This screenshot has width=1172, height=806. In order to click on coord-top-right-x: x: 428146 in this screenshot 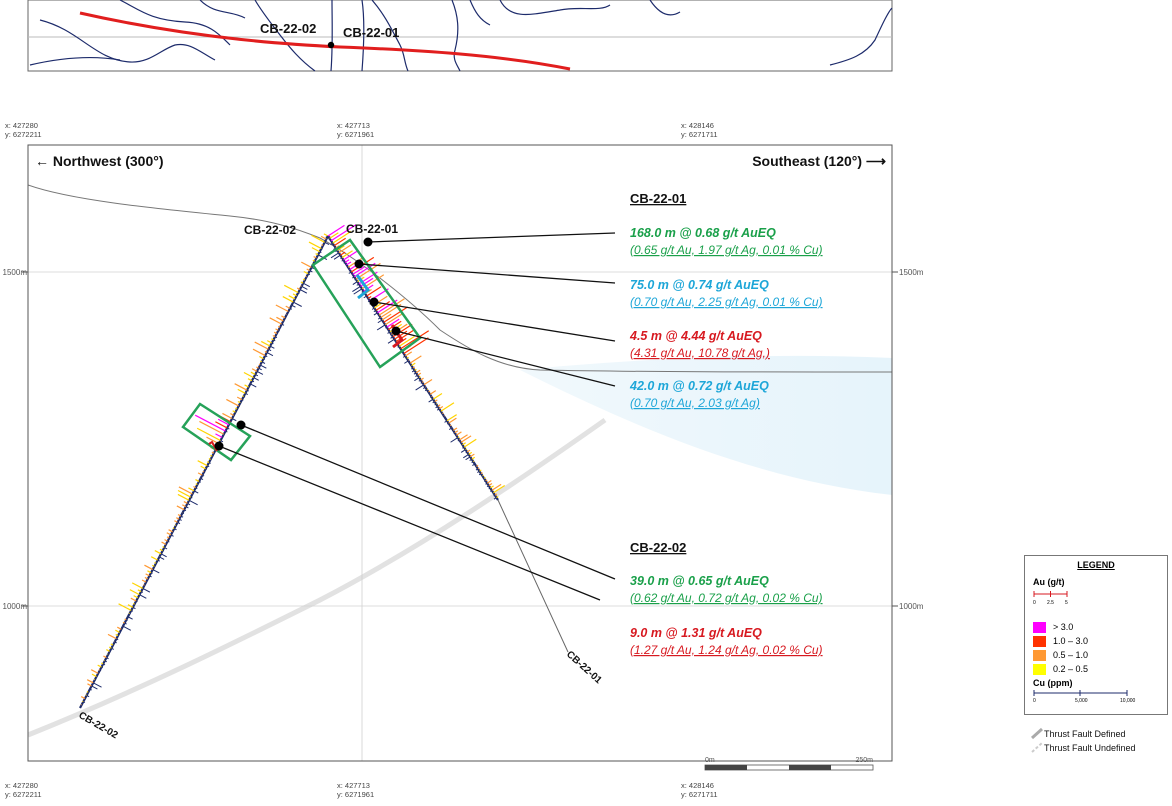, I will do `click(697, 125)`.